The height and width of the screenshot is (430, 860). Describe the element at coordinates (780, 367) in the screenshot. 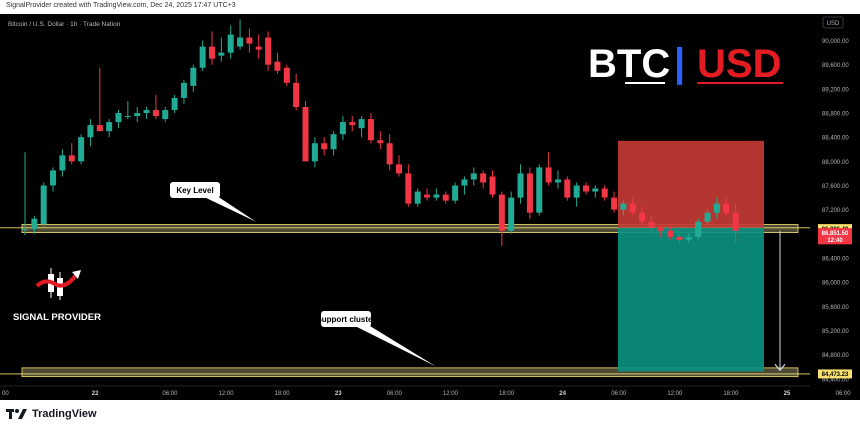

I see `projection-arrow-head` at that location.